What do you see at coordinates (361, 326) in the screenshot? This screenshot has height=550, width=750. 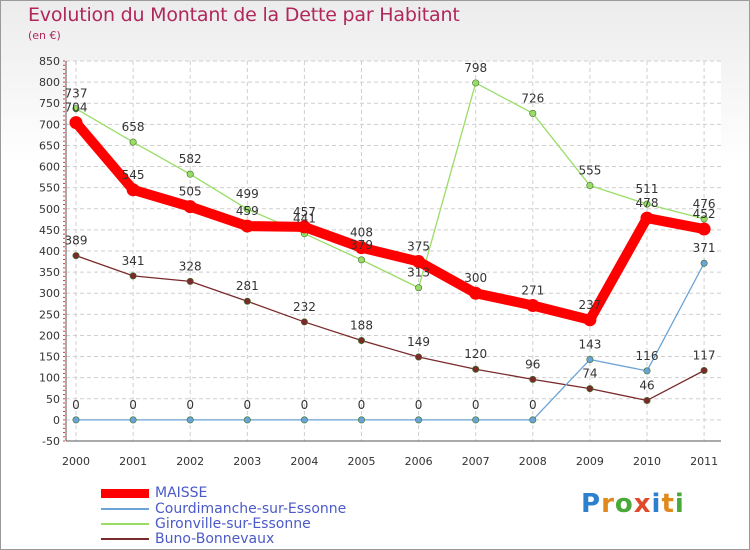 I see `data-label-3: 188` at bounding box center [361, 326].